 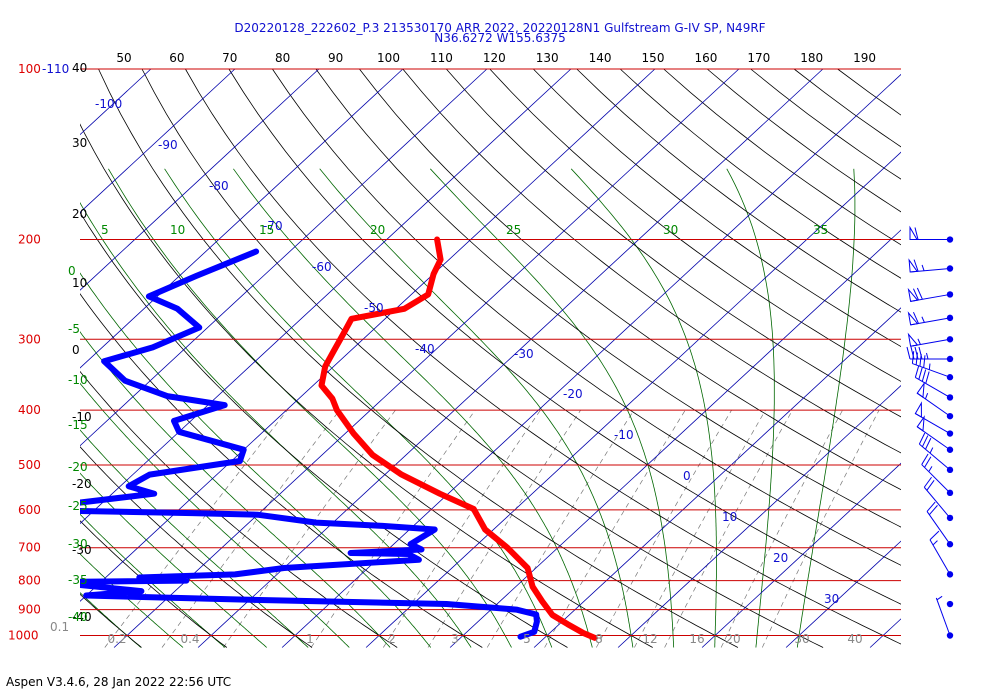 I want to click on isotherm-label: -90, so click(x=168, y=145).